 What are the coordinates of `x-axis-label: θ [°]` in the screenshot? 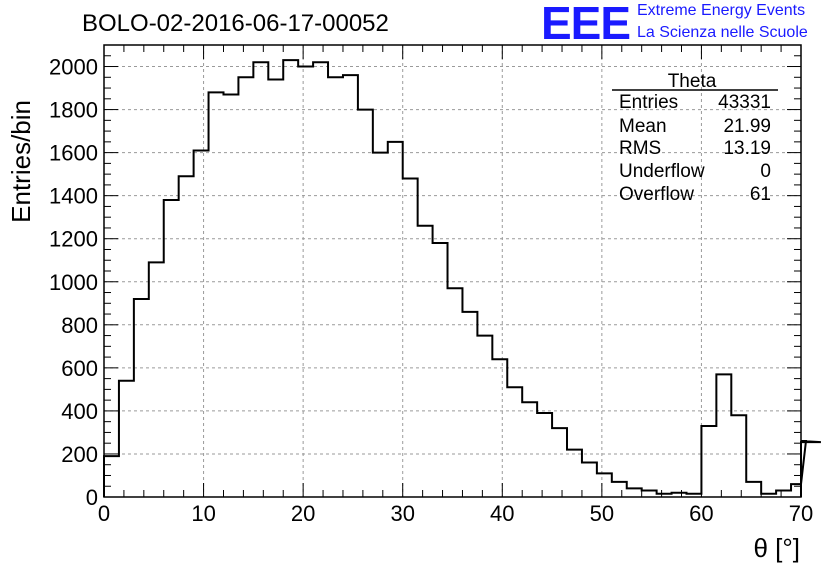 It's located at (776, 548).